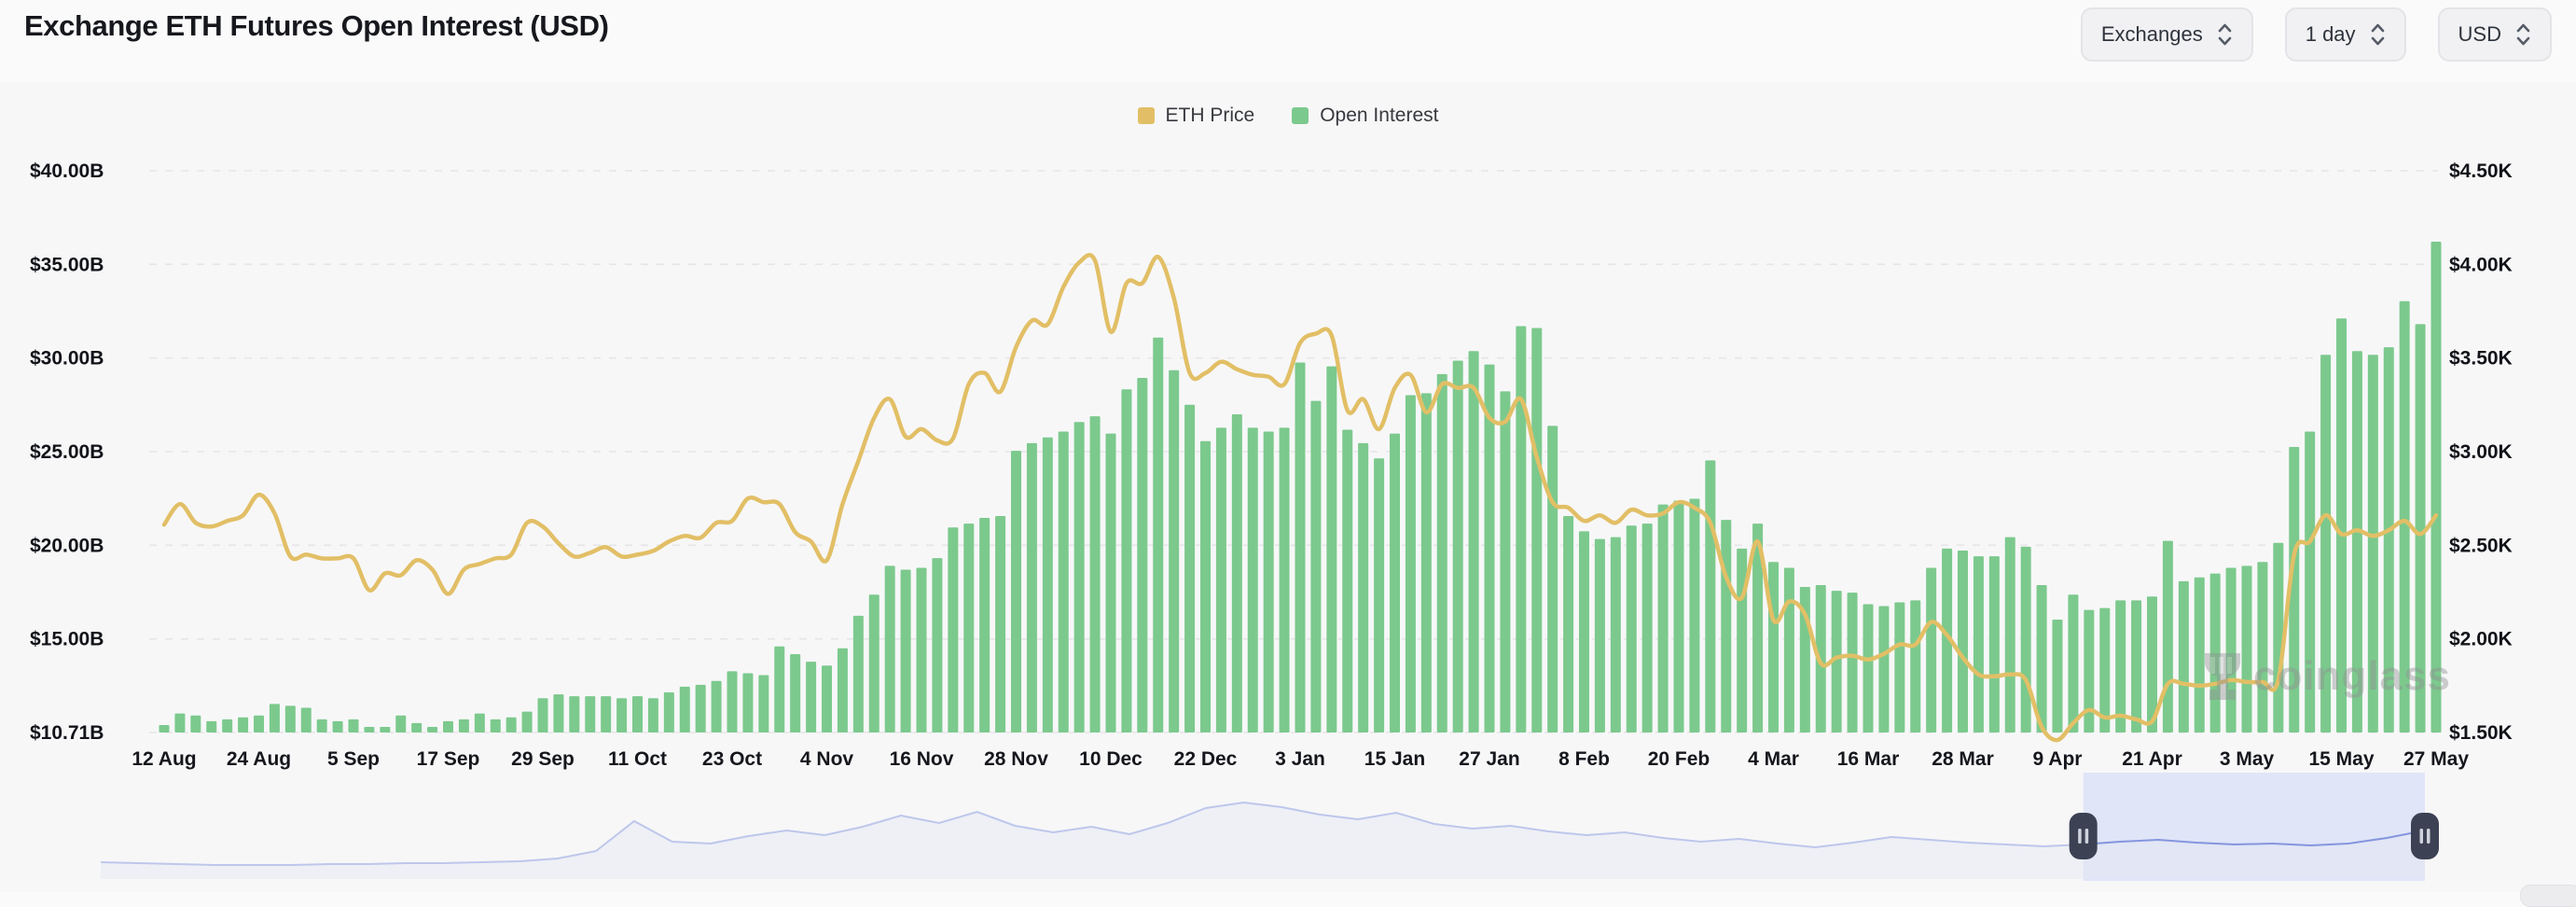 Image resolution: width=2576 pixels, height=907 pixels. I want to click on corner-widget, so click(2548, 896).